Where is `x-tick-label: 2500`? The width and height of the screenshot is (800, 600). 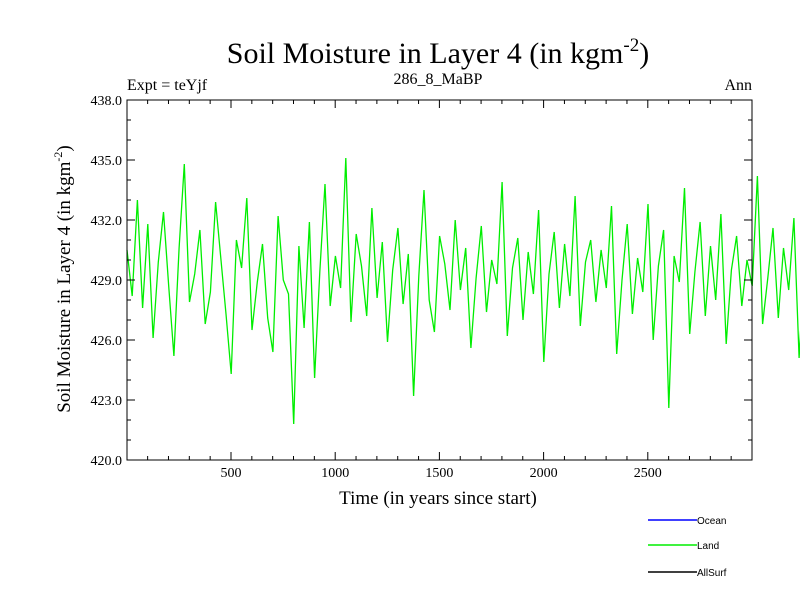 x-tick-label: 2500 is located at coordinates (648, 473).